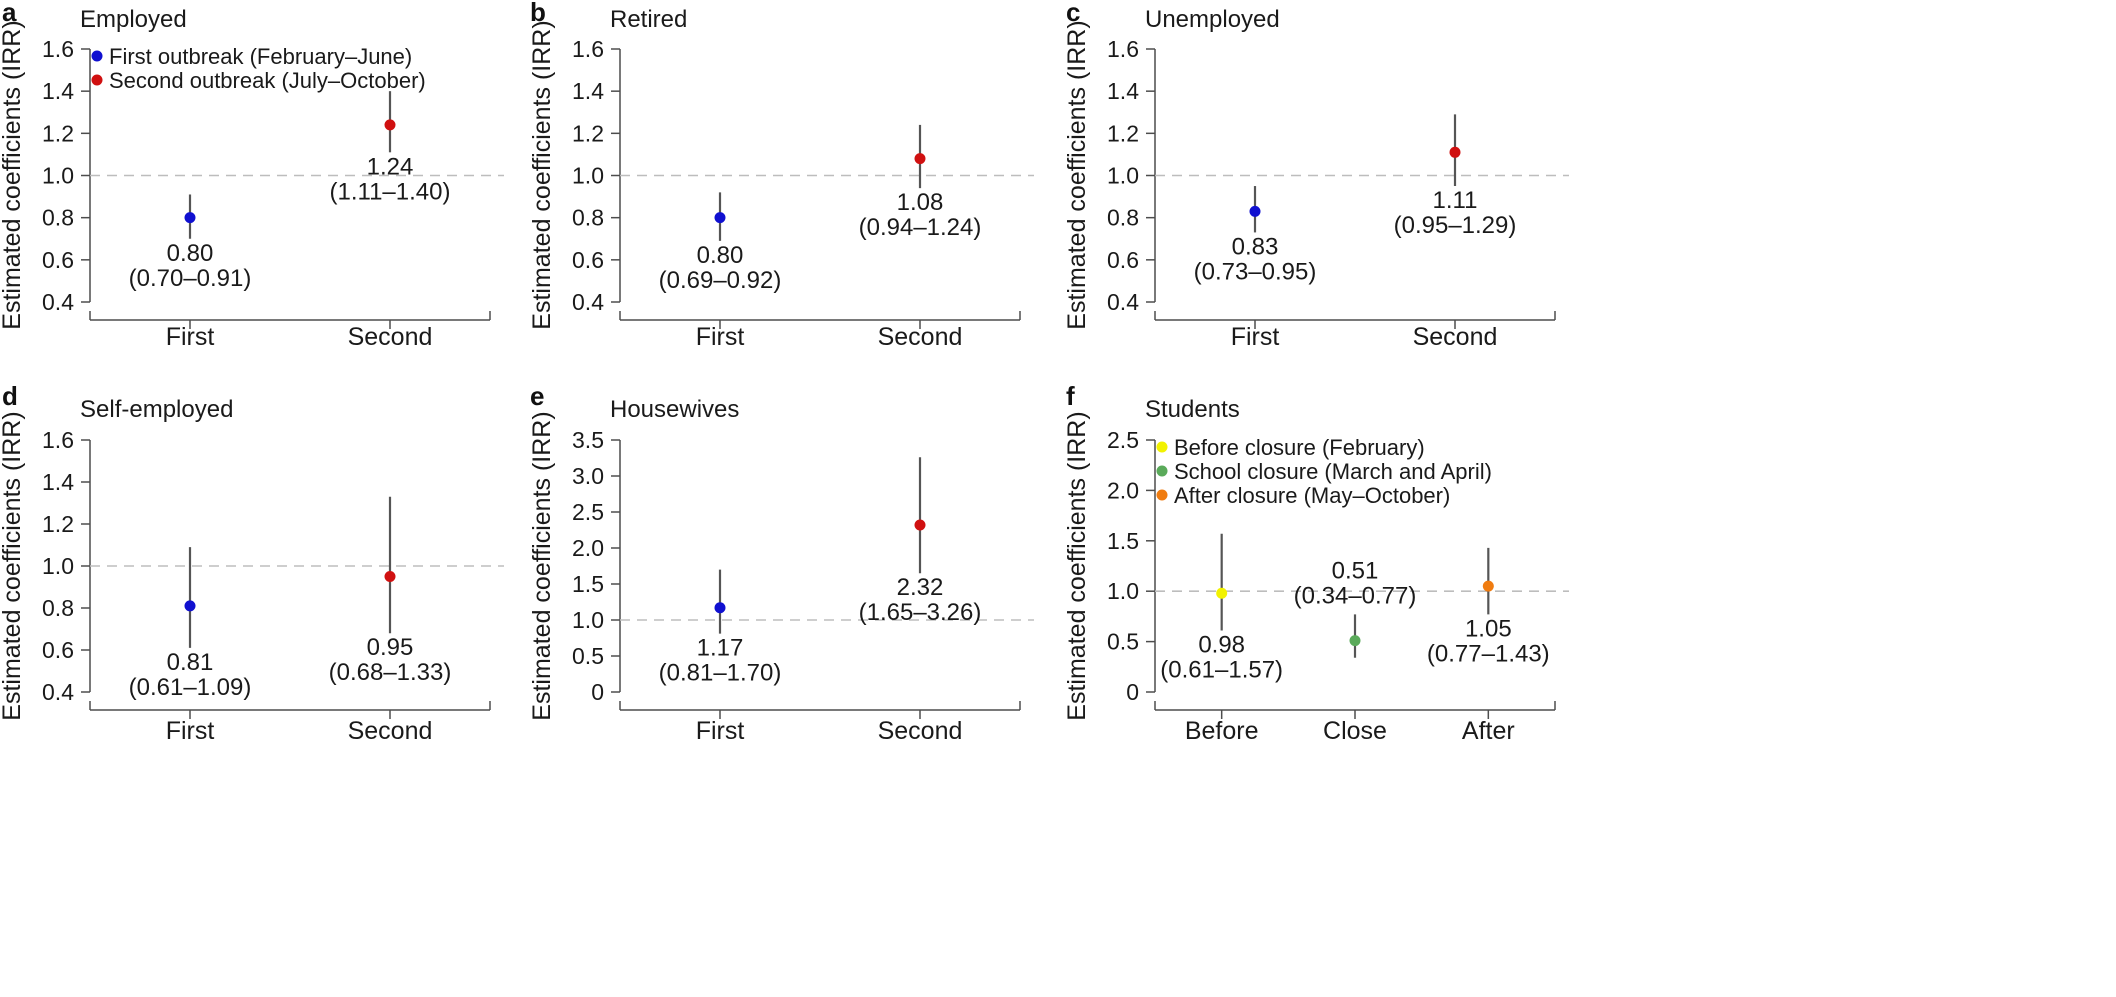 The image size is (2116, 997). What do you see at coordinates (190, 687) in the screenshot?
I see `ci-label: (0.61–1.09)` at bounding box center [190, 687].